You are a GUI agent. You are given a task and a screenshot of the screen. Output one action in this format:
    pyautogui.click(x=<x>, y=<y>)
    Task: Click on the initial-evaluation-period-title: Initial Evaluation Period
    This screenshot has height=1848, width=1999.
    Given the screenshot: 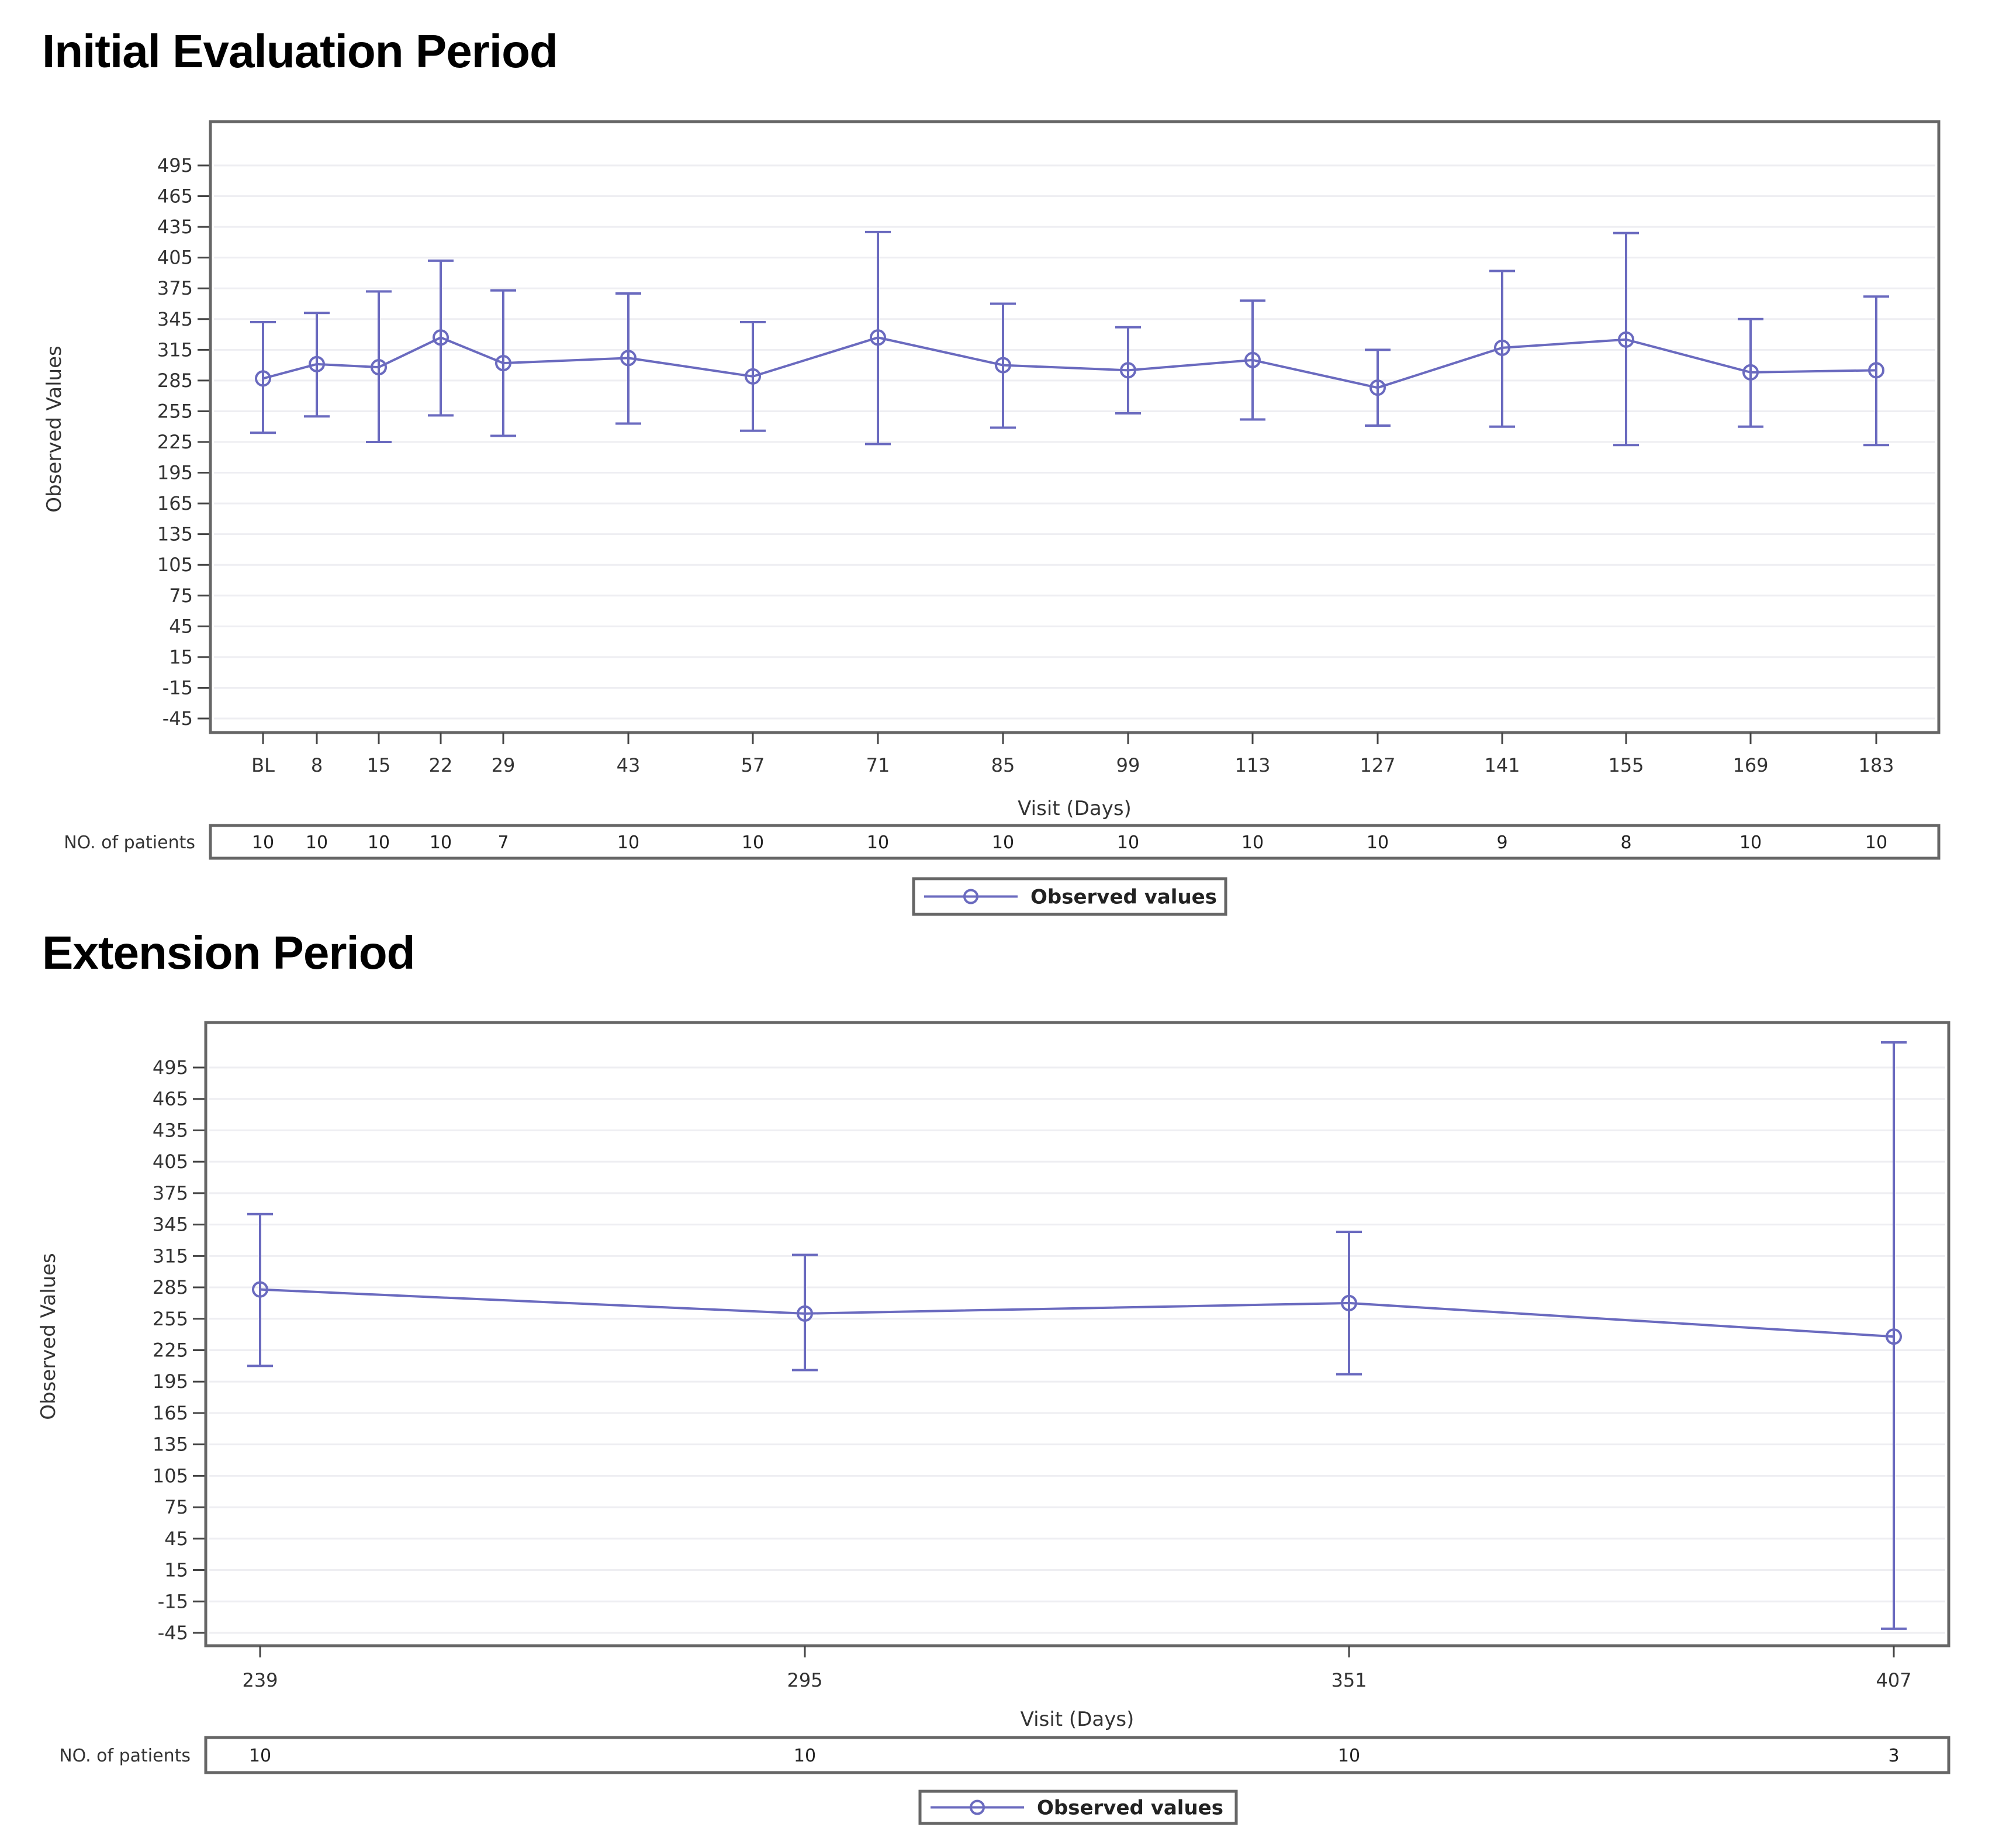 What is the action you would take?
    pyautogui.click(x=300, y=51)
    